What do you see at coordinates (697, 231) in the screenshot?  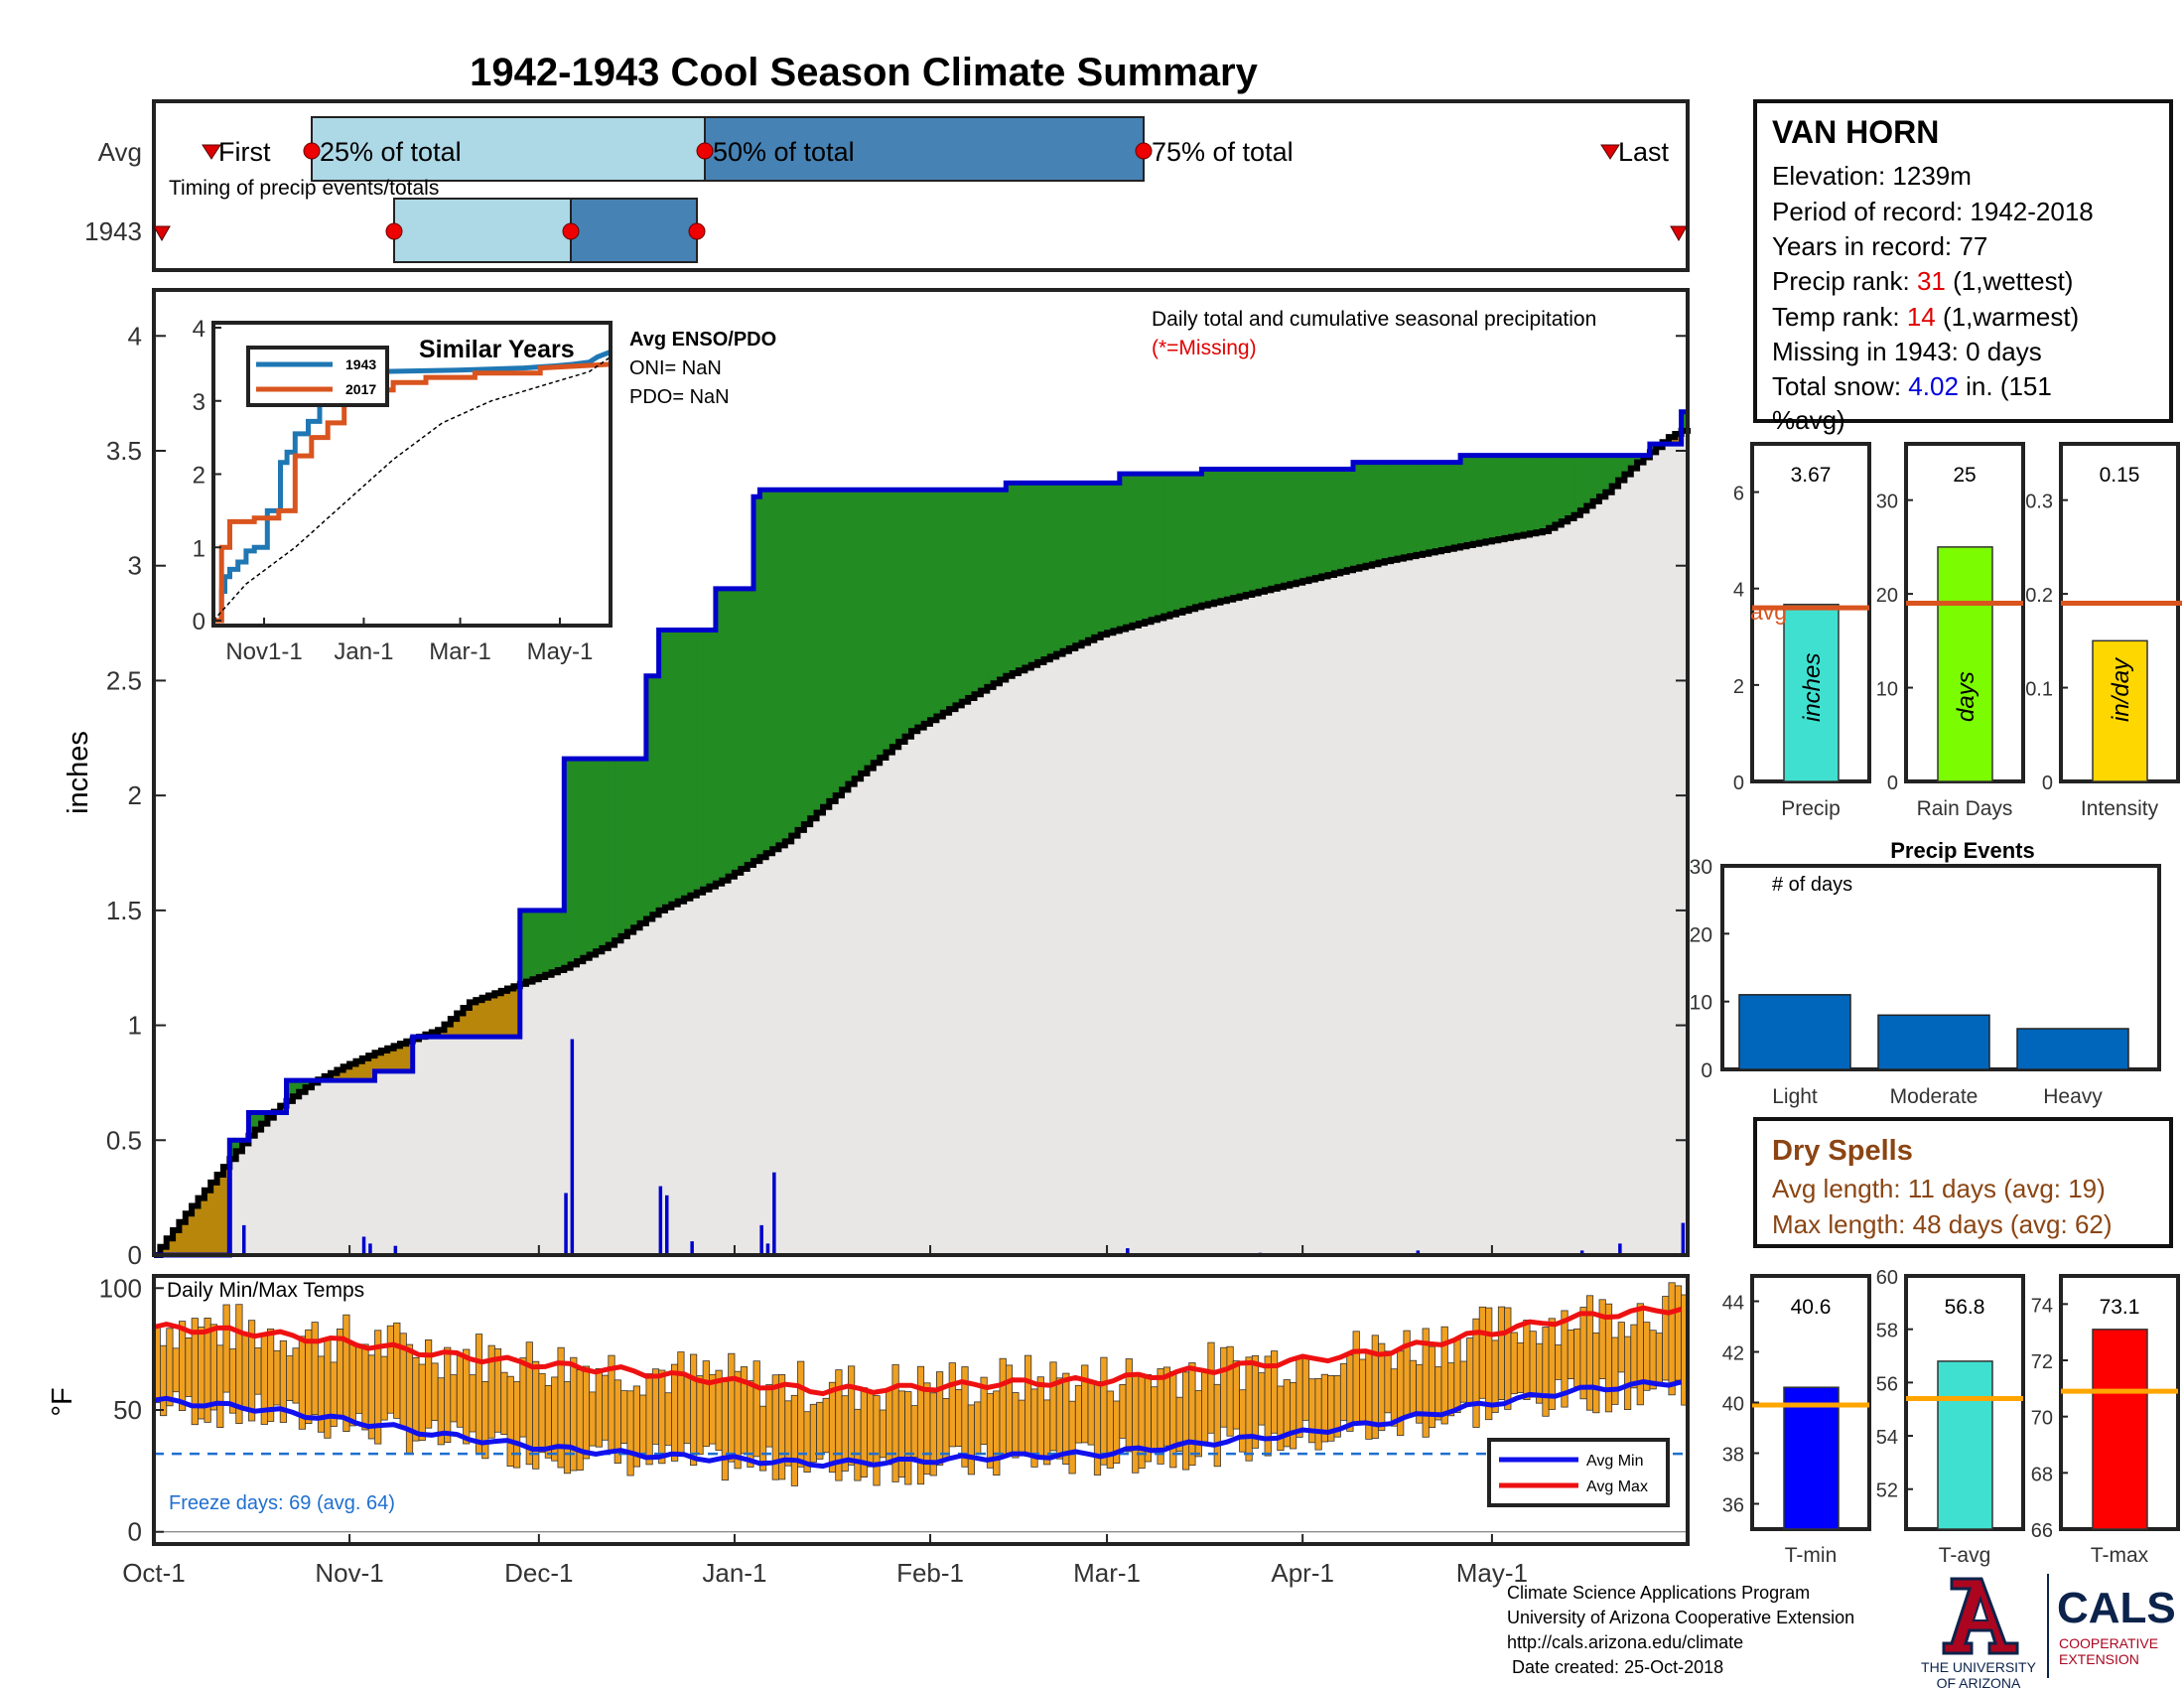 I see `1943-75pct-marker` at bounding box center [697, 231].